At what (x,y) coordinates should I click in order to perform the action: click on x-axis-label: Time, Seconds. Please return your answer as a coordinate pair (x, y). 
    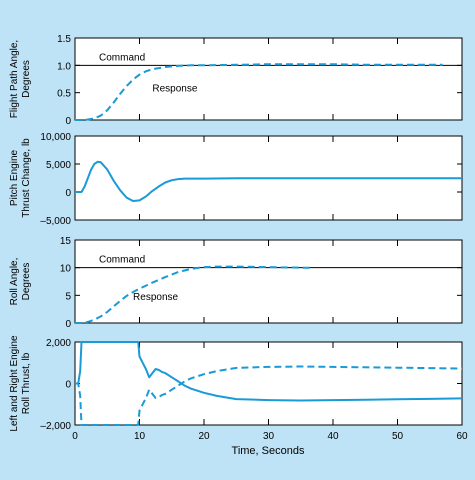
    Looking at the image, I should click on (268, 451).